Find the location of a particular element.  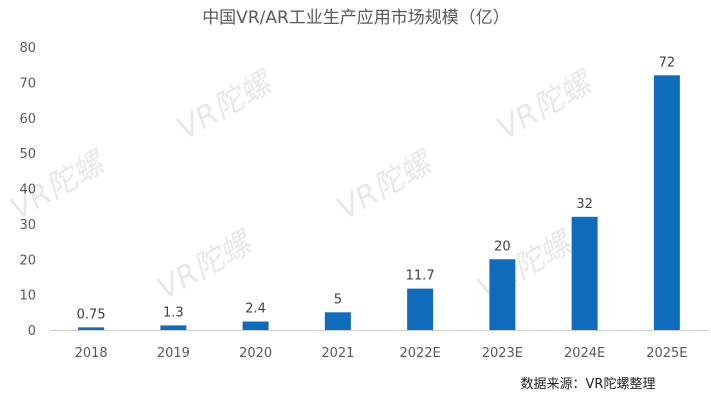

y-tick-label: 40 is located at coordinates (27, 190).